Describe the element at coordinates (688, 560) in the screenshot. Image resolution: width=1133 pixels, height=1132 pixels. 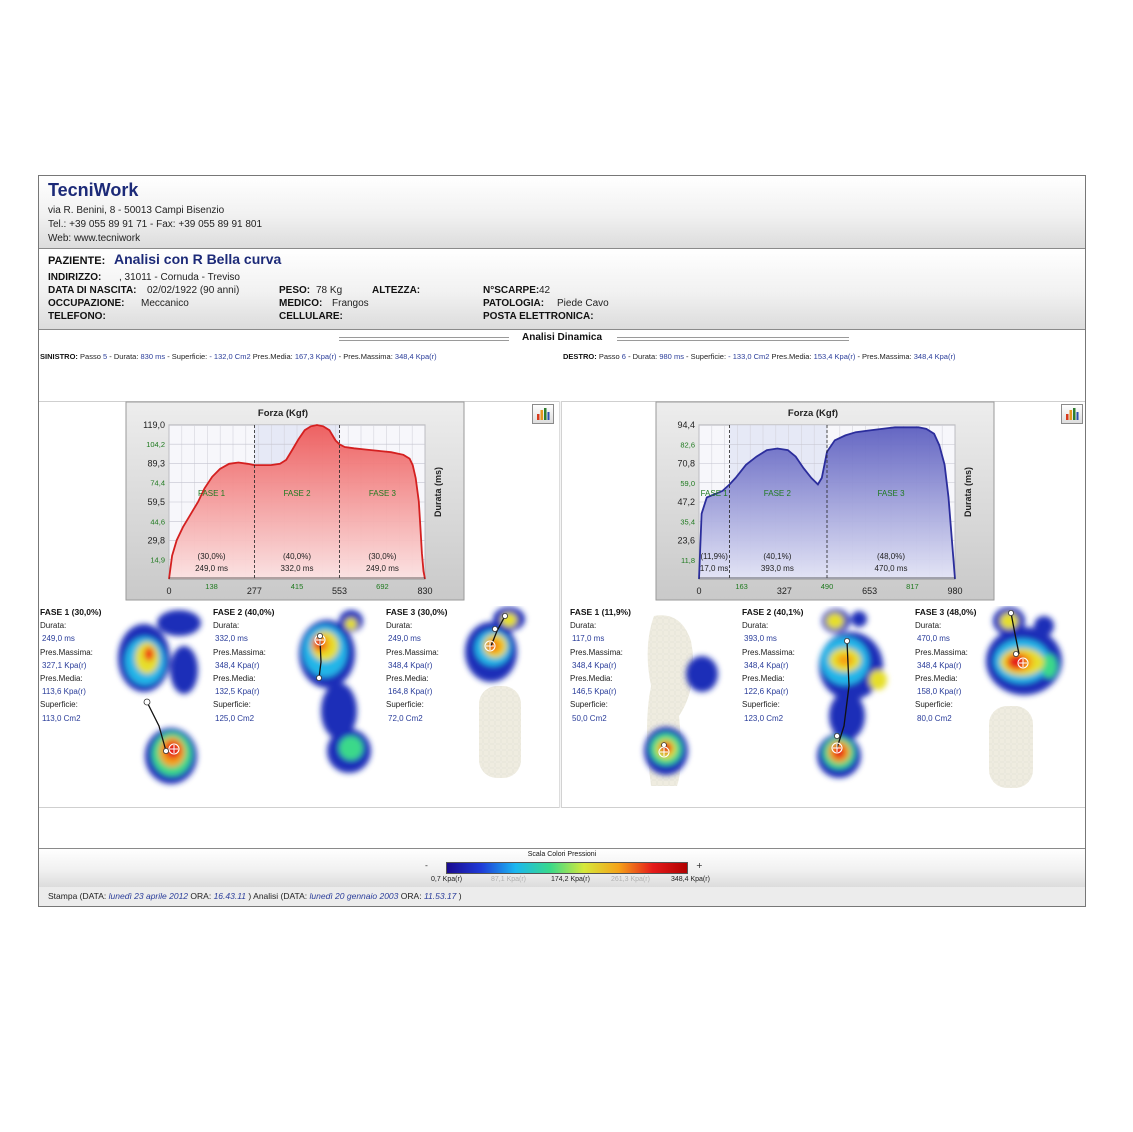
I see `y-tick-label: 11,8` at that location.